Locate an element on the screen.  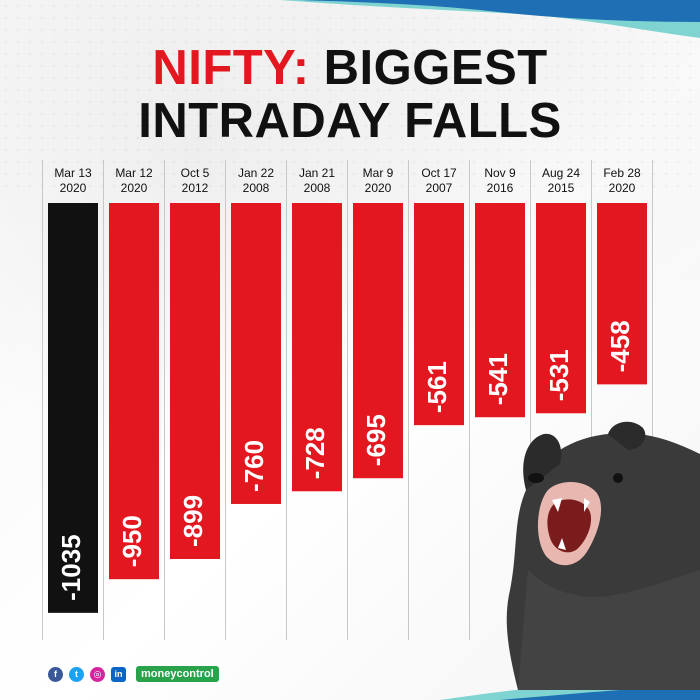
bear-illustration is located at coordinates (603, 555).